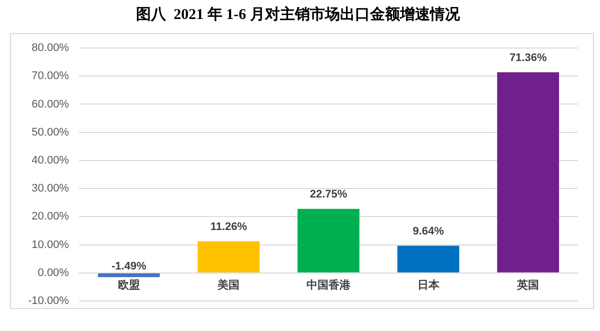  Describe the element at coordinates (54, 272) in the screenshot. I see `y-tick-label: 0.00%` at that location.